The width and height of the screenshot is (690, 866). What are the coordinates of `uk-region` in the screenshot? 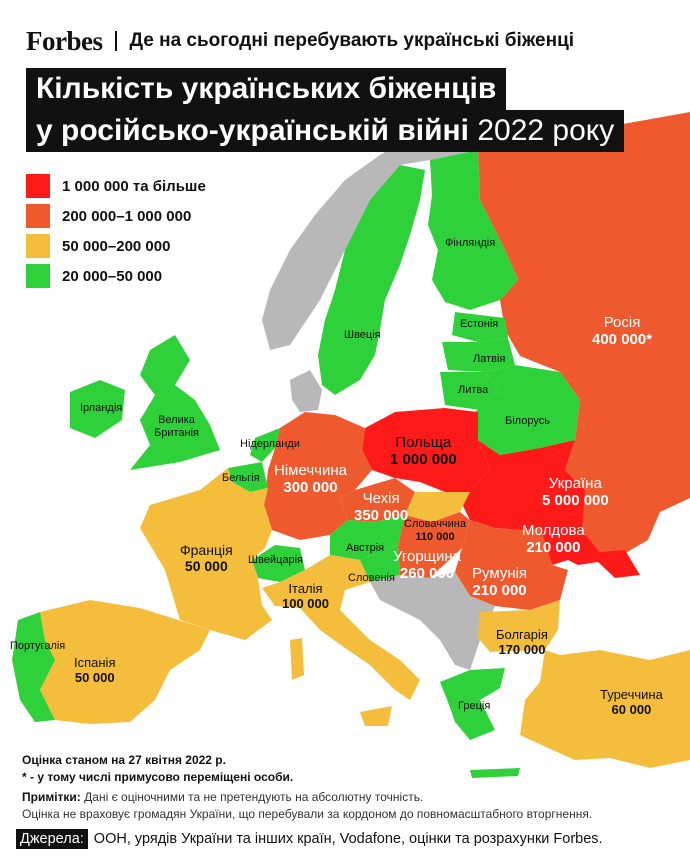 It's located at (175, 402).